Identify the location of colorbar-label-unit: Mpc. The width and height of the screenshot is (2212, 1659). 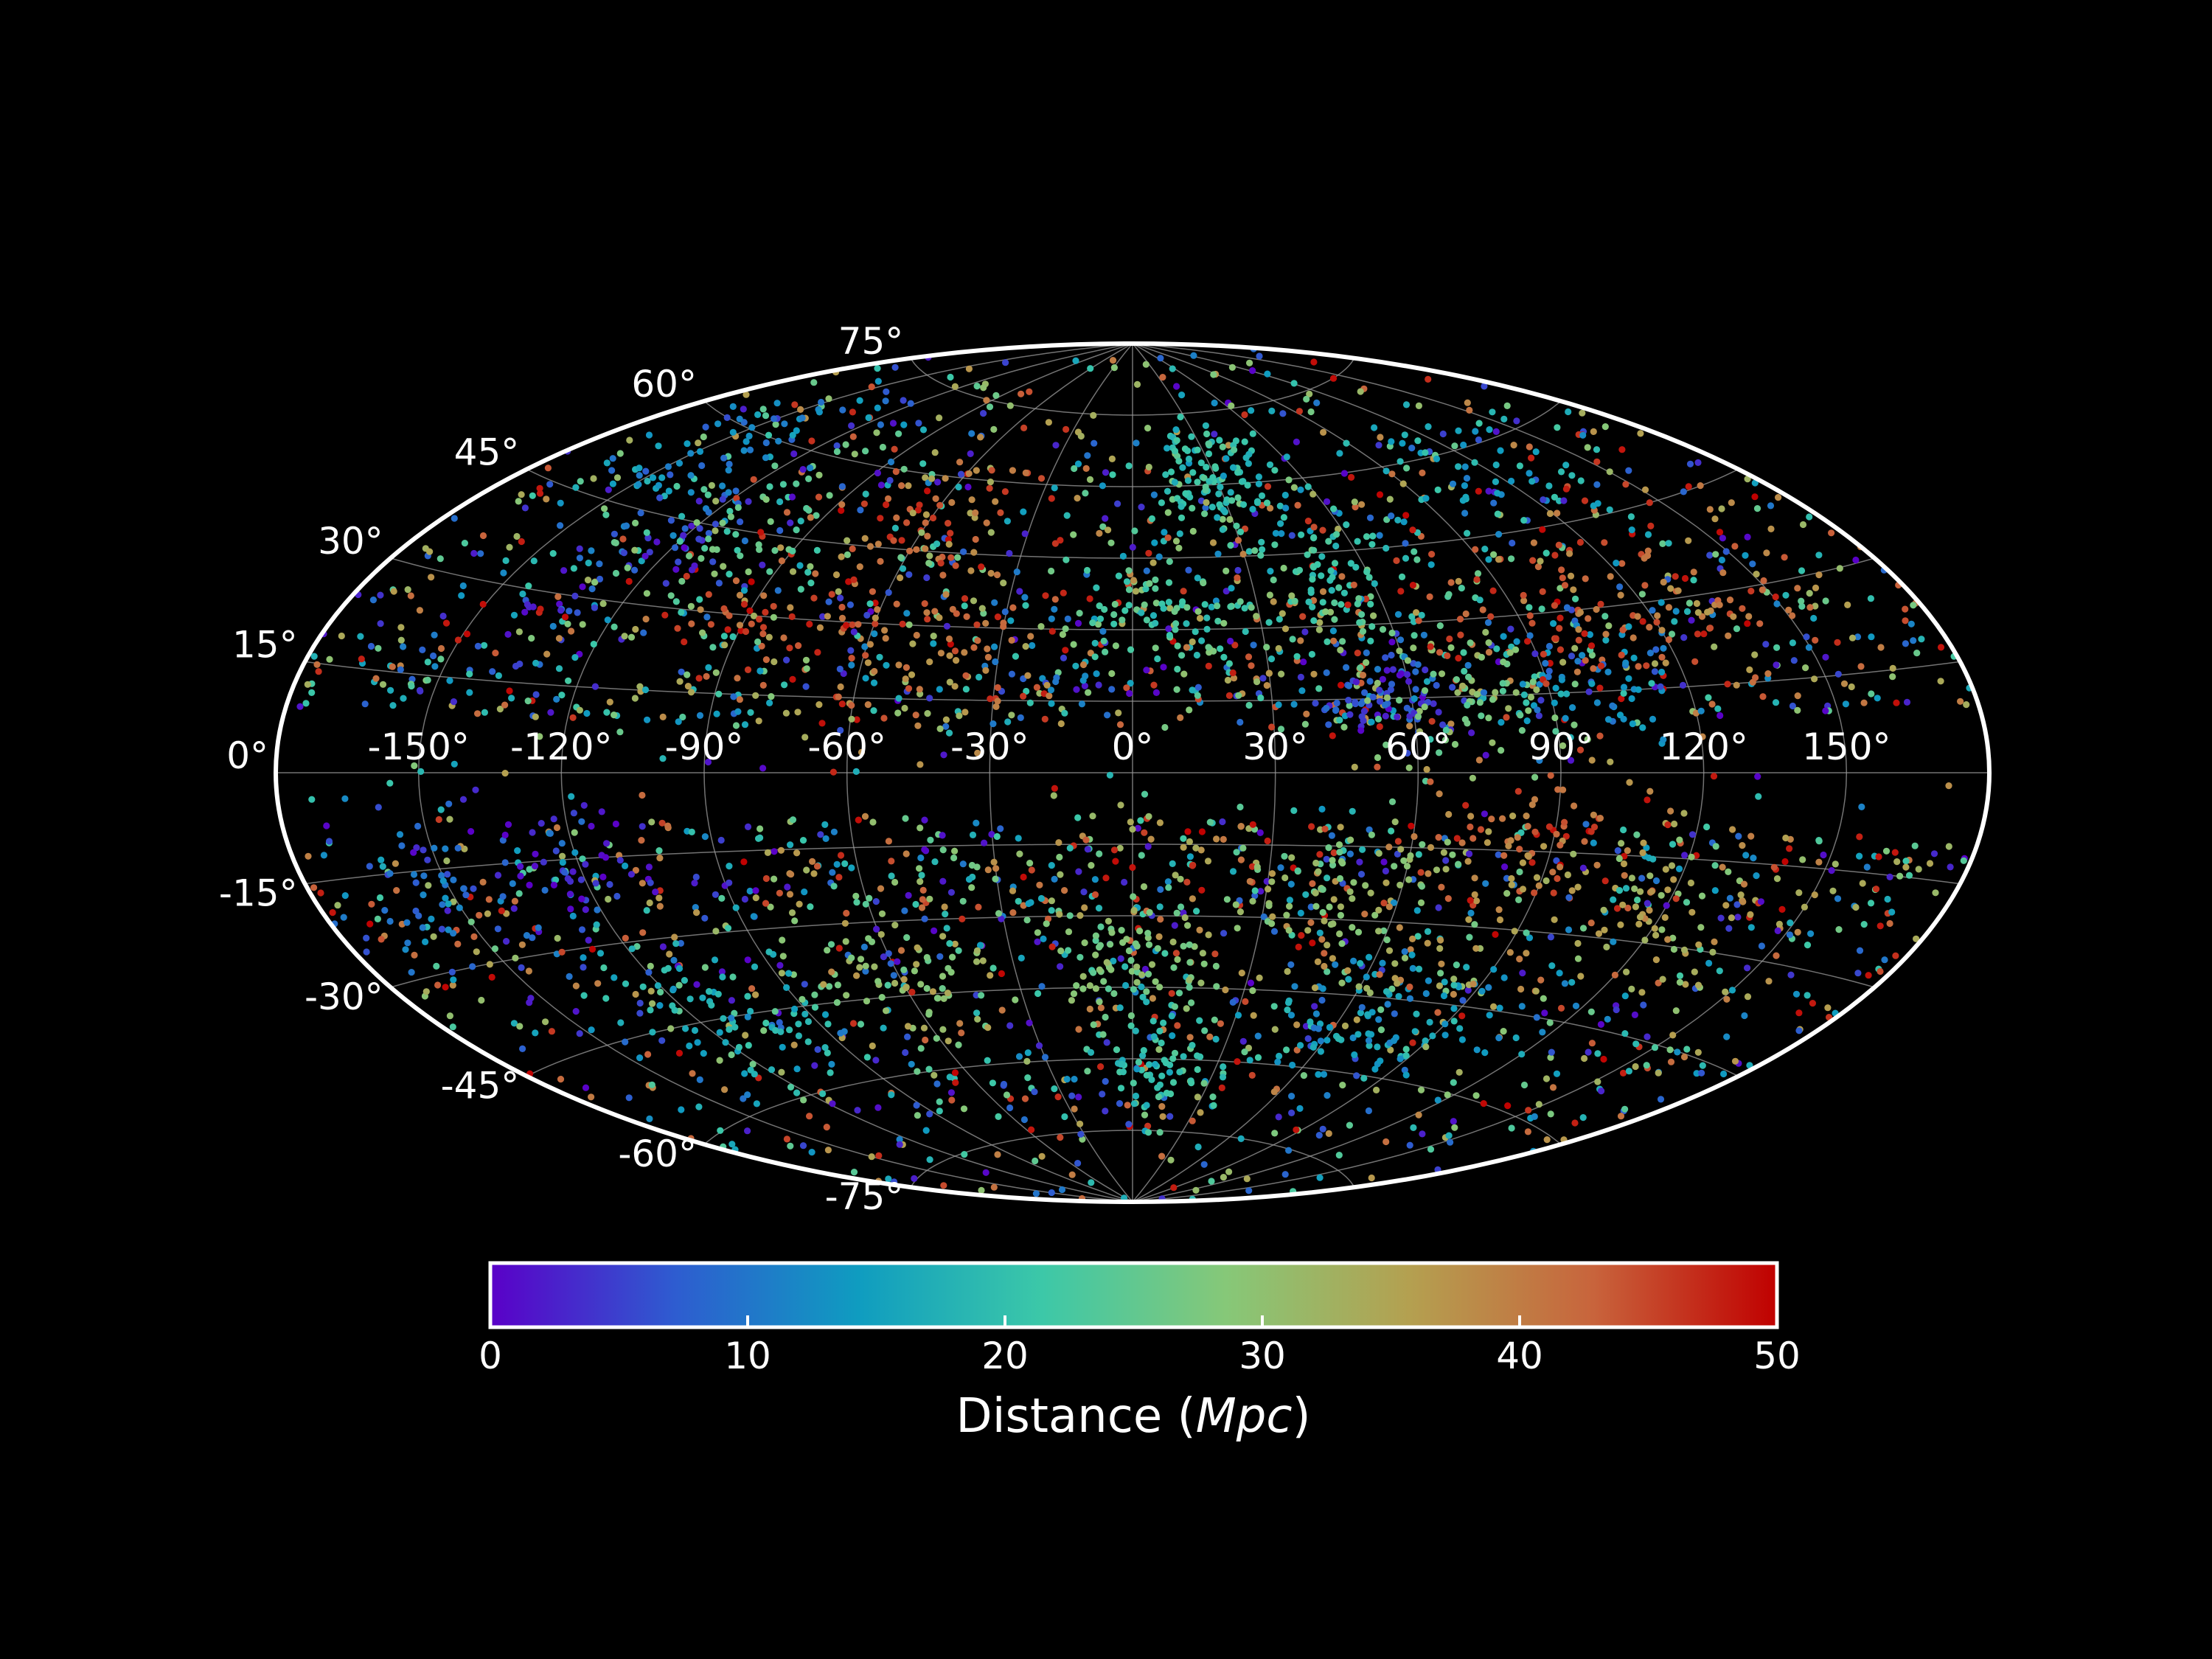
(1244, 1416).